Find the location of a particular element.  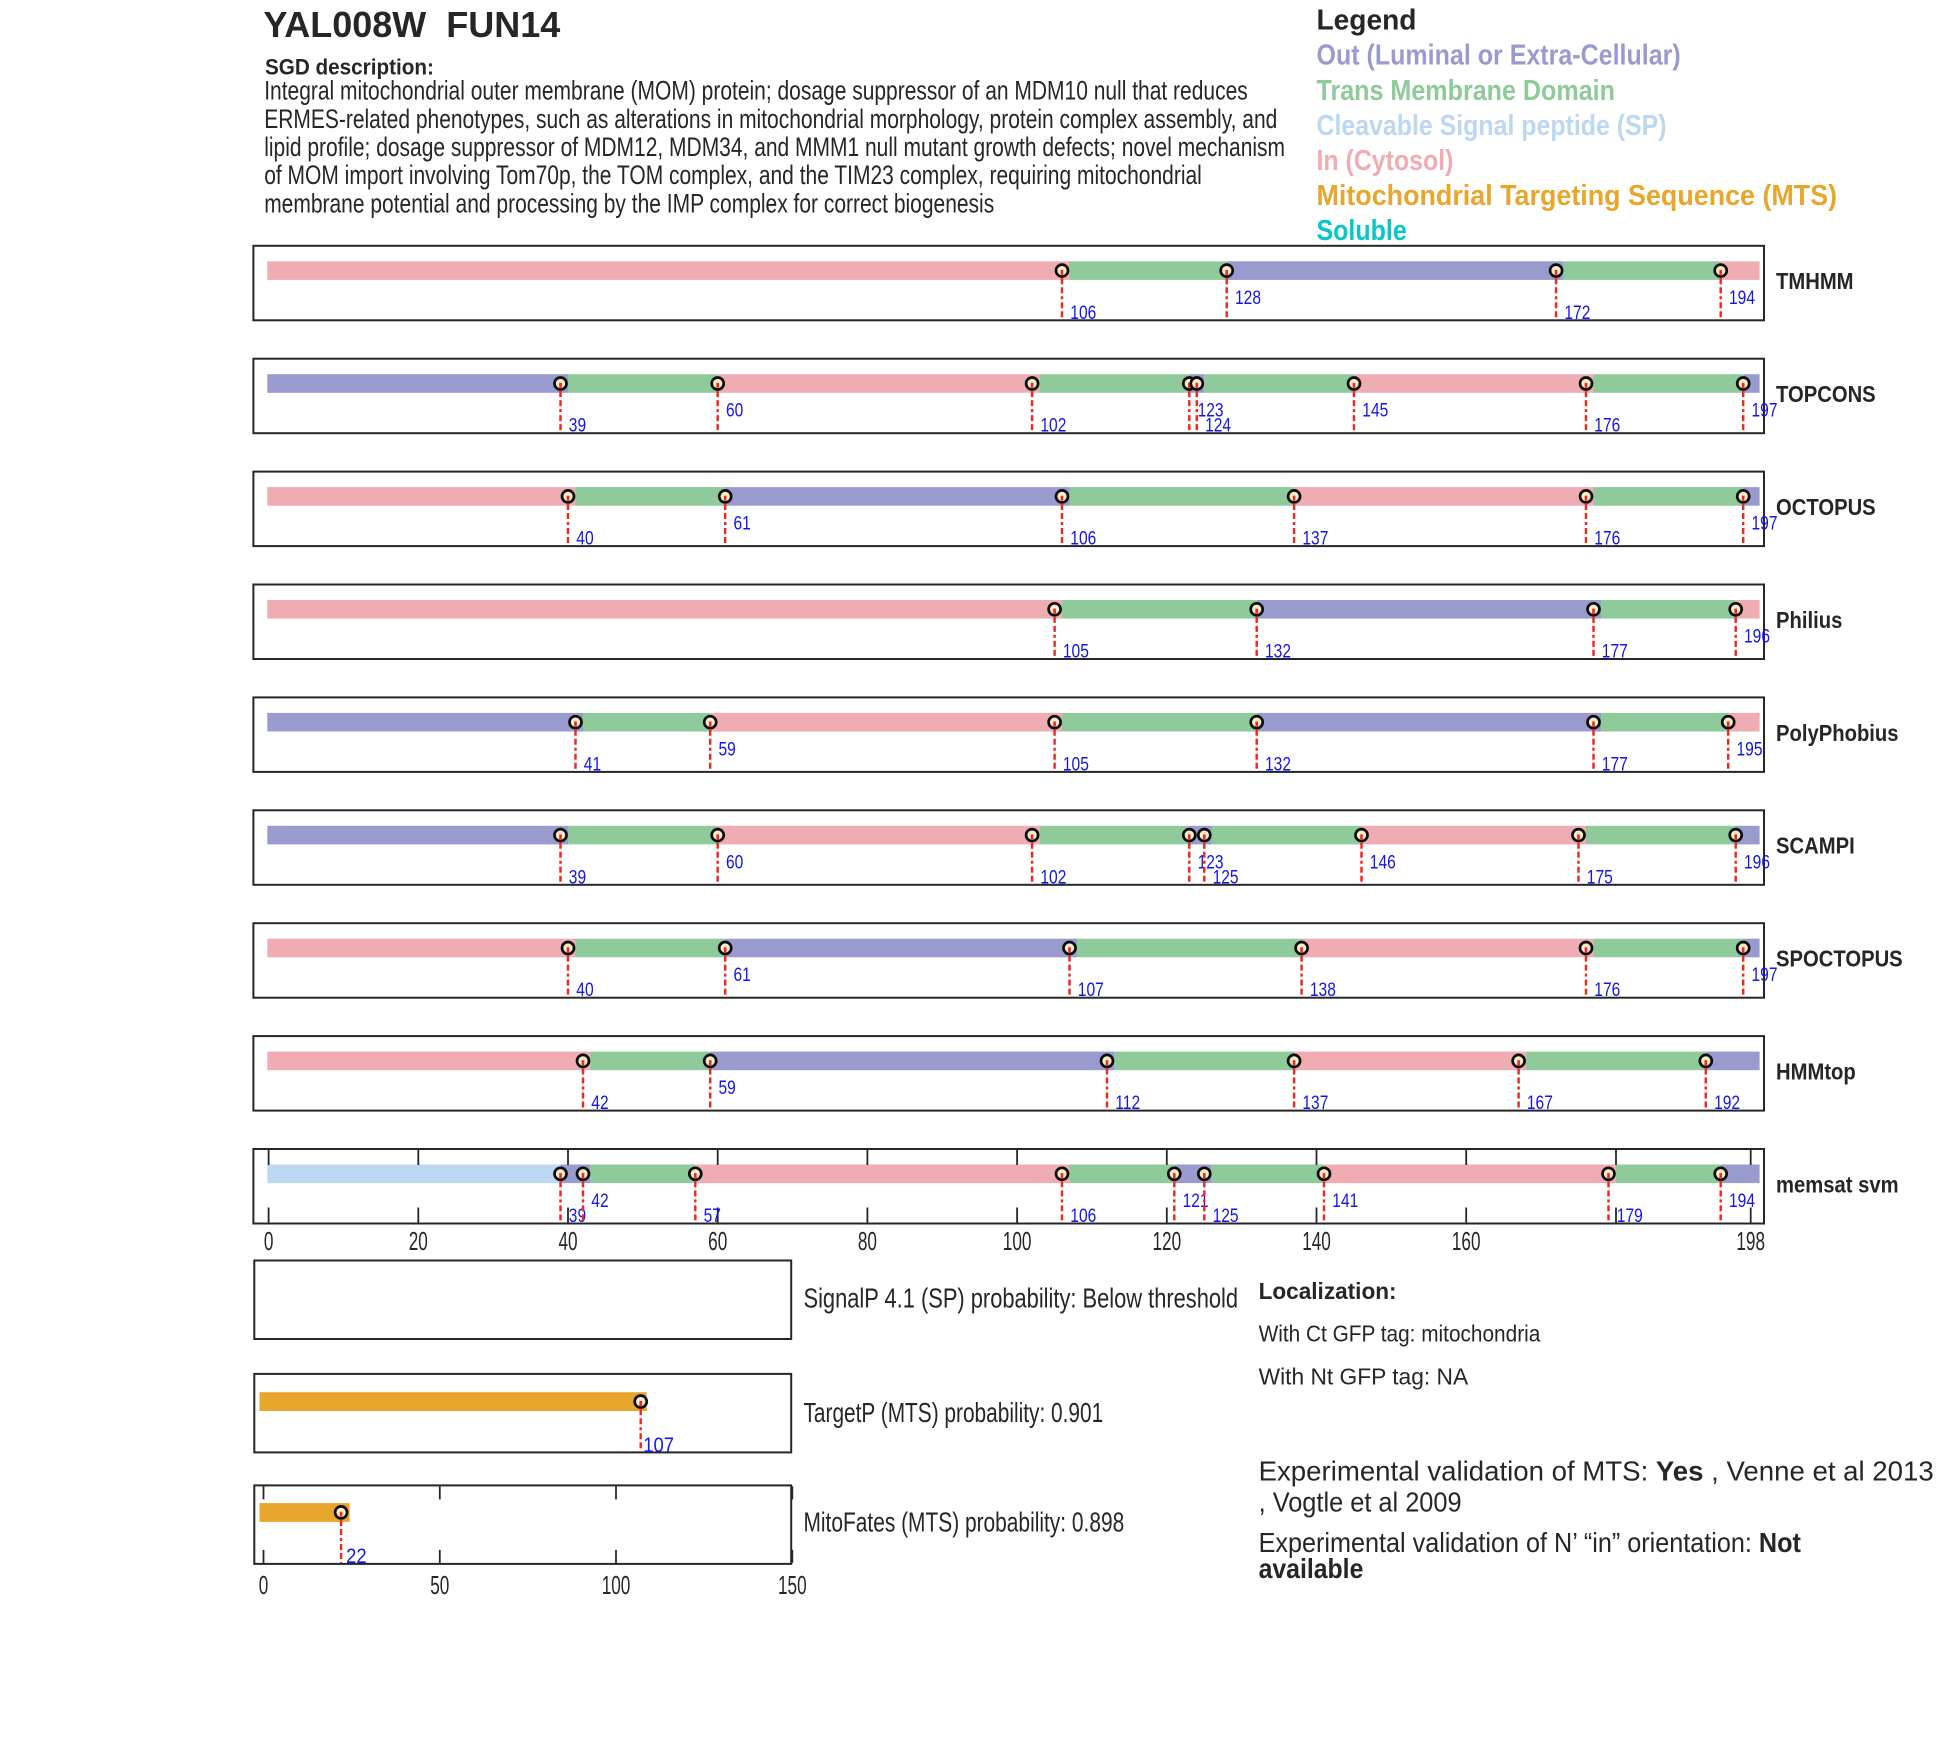

svg-text: 50 is located at coordinates (439, 1585).